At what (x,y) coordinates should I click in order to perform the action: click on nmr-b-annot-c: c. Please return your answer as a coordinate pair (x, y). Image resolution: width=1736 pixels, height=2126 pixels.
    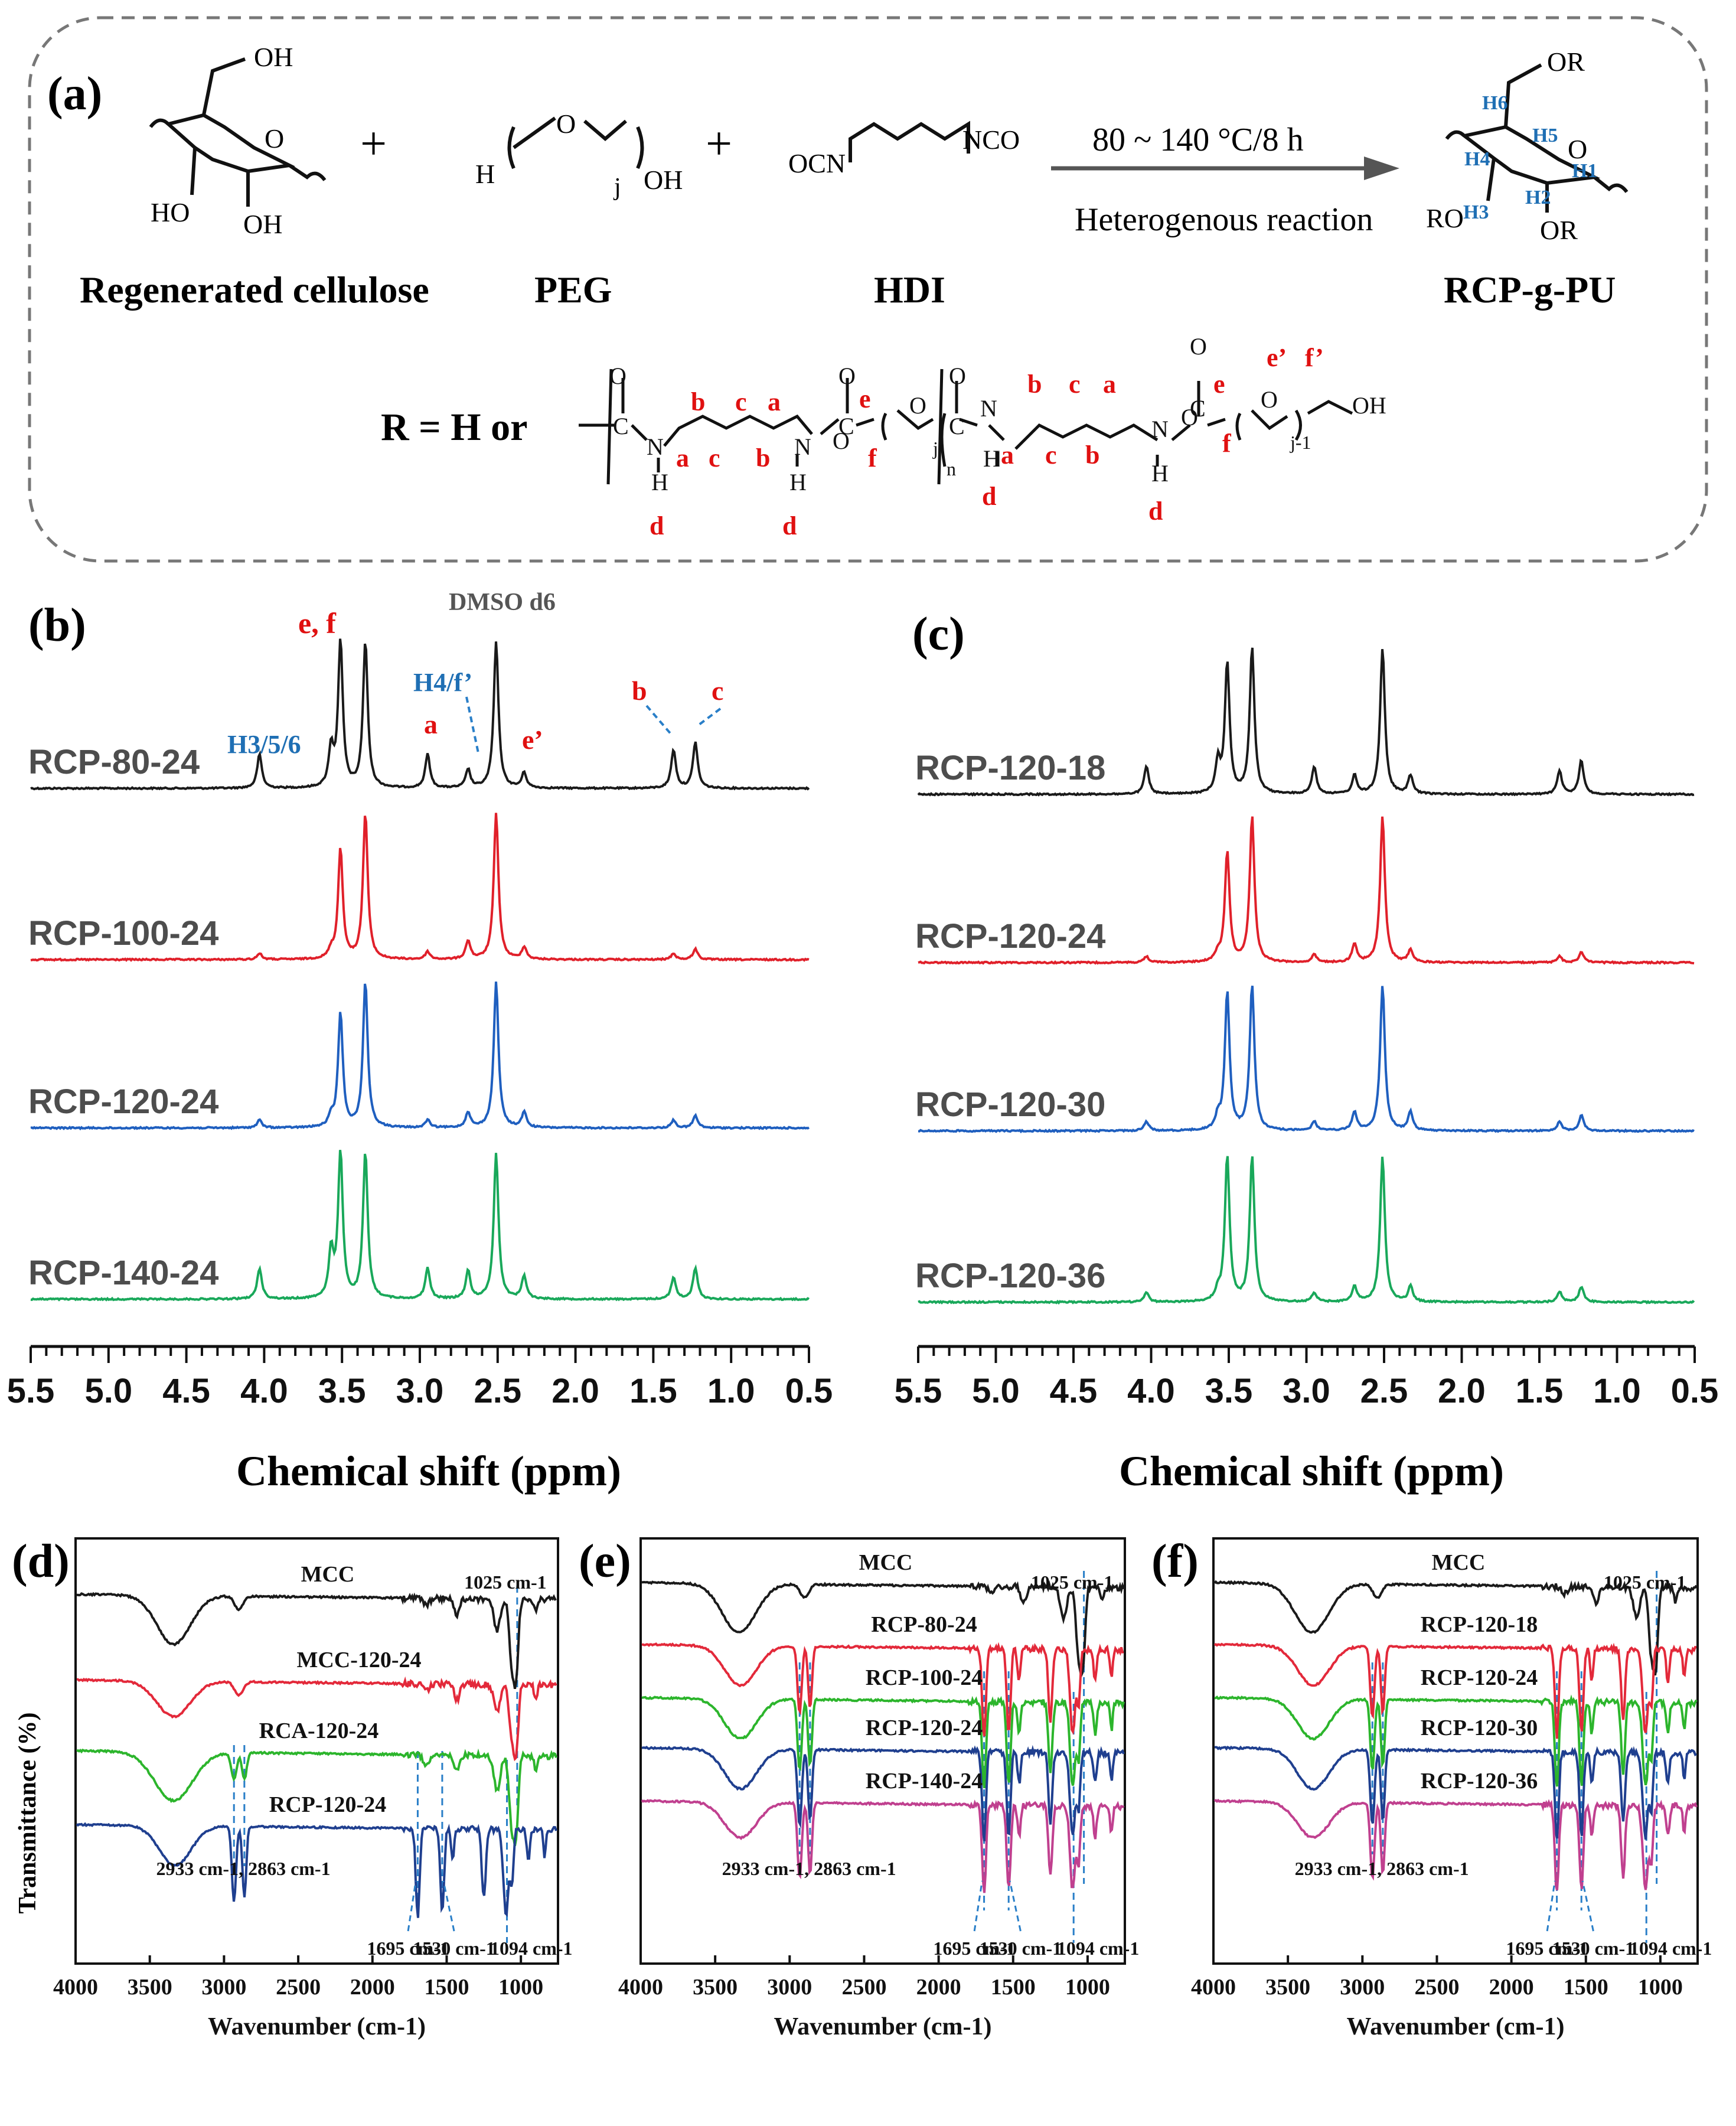
    Looking at the image, I should click on (718, 691).